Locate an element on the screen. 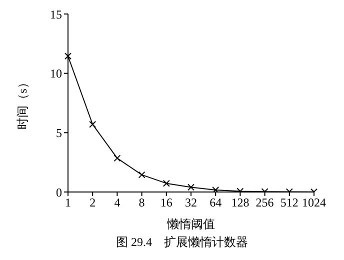 The image size is (344, 260). x-tick-label: 8 is located at coordinates (141, 203).